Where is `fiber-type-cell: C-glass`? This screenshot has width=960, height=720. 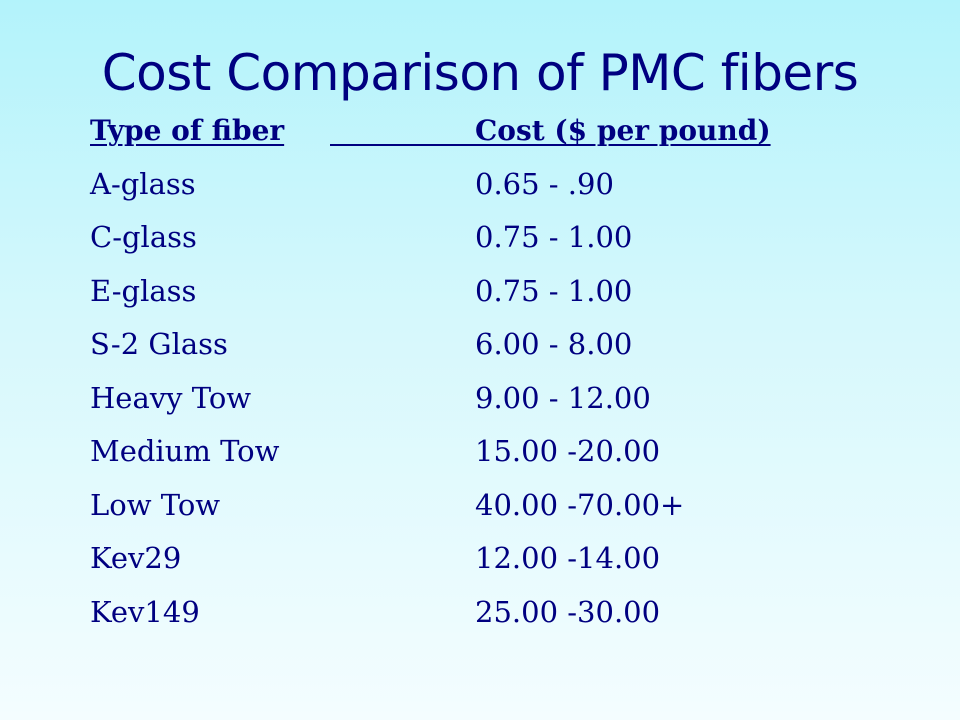
fiber-type-cell: C-glass is located at coordinates (143, 237).